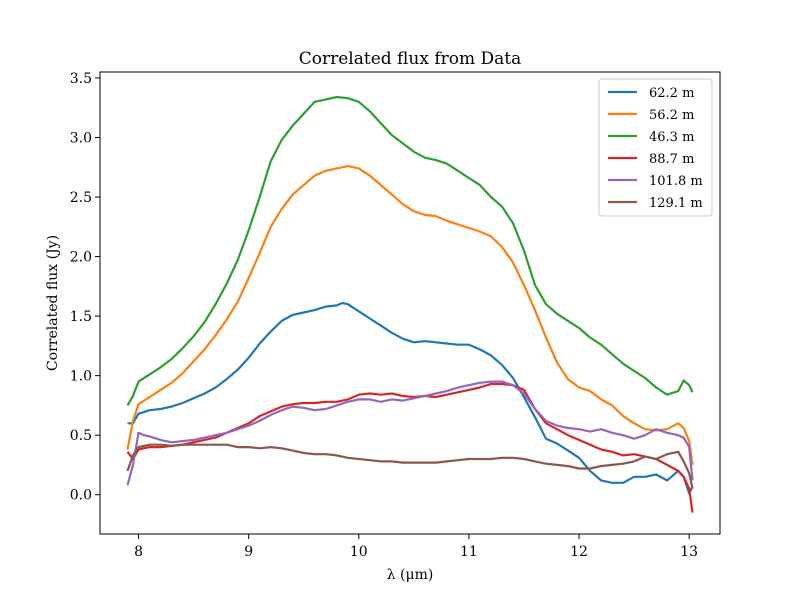  Describe the element at coordinates (410, 59) in the screenshot. I see `chart-title: Correlated flux from Data` at that location.